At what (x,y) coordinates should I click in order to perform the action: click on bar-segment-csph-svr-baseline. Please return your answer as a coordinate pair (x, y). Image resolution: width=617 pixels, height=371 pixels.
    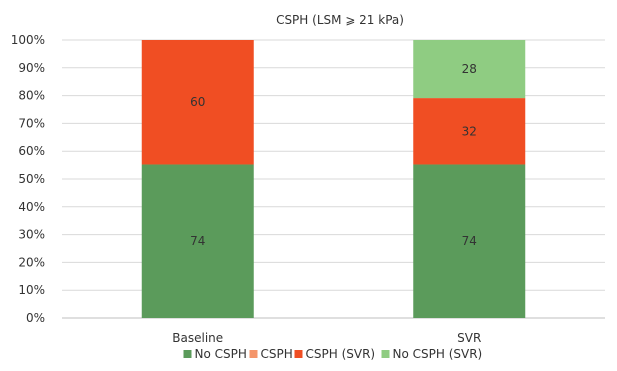
    Looking at the image, I should click on (197, 102).